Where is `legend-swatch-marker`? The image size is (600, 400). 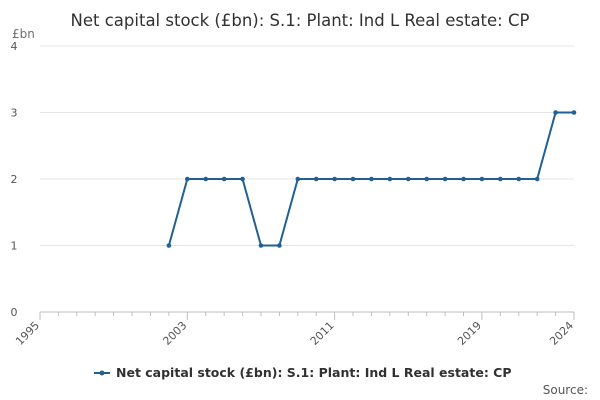 legend-swatch-marker is located at coordinates (102, 373).